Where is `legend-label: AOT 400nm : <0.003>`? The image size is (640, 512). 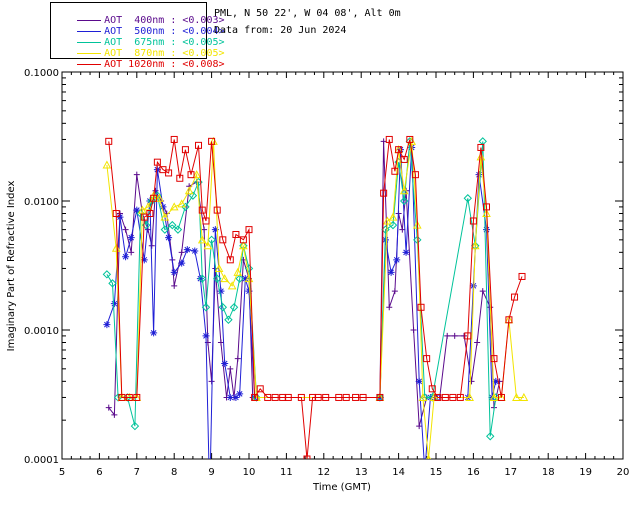
legend-label: AOT 400nm : <0.003> is located at coordinates (164, 20).